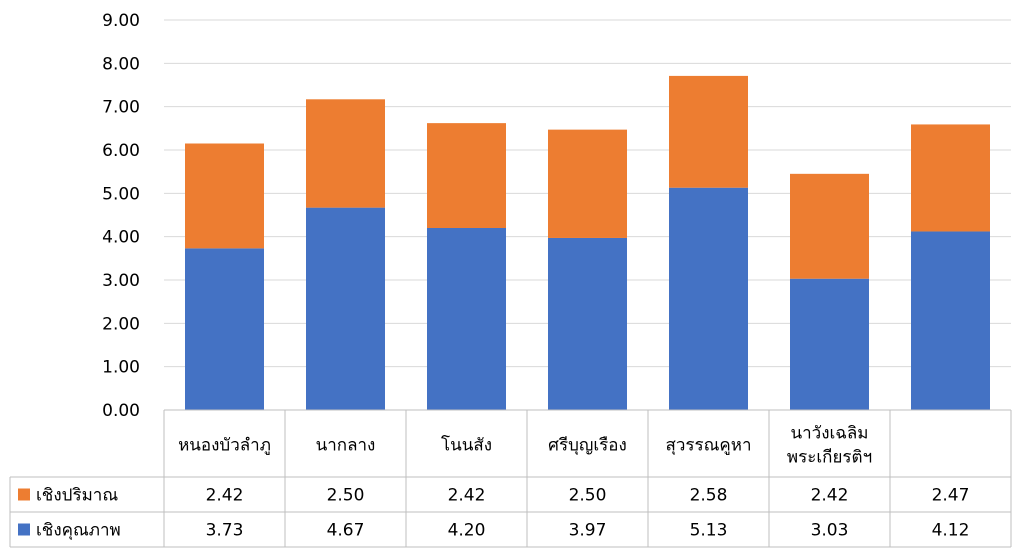  Describe the element at coordinates (77, 496) in the screenshot. I see `legend-label: เชิงปริมาณ` at that location.